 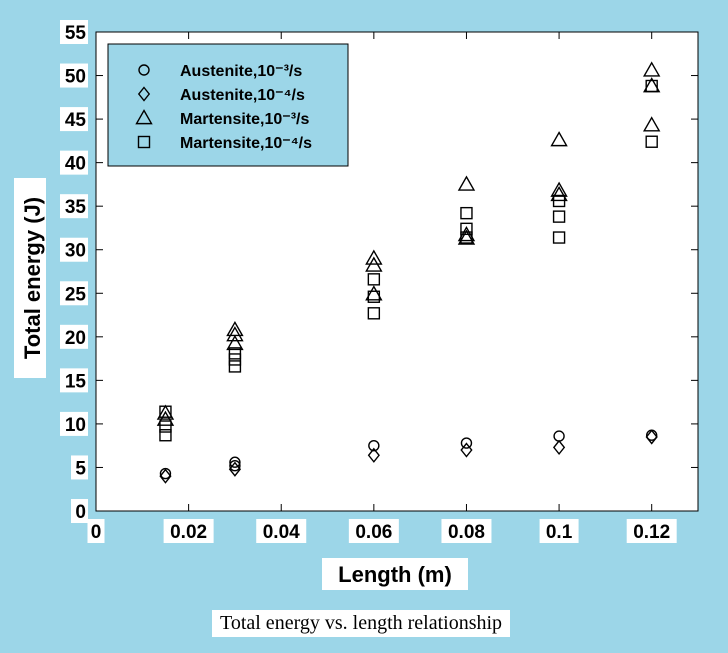 I want to click on y-tick-label: 55, so click(x=76, y=33).